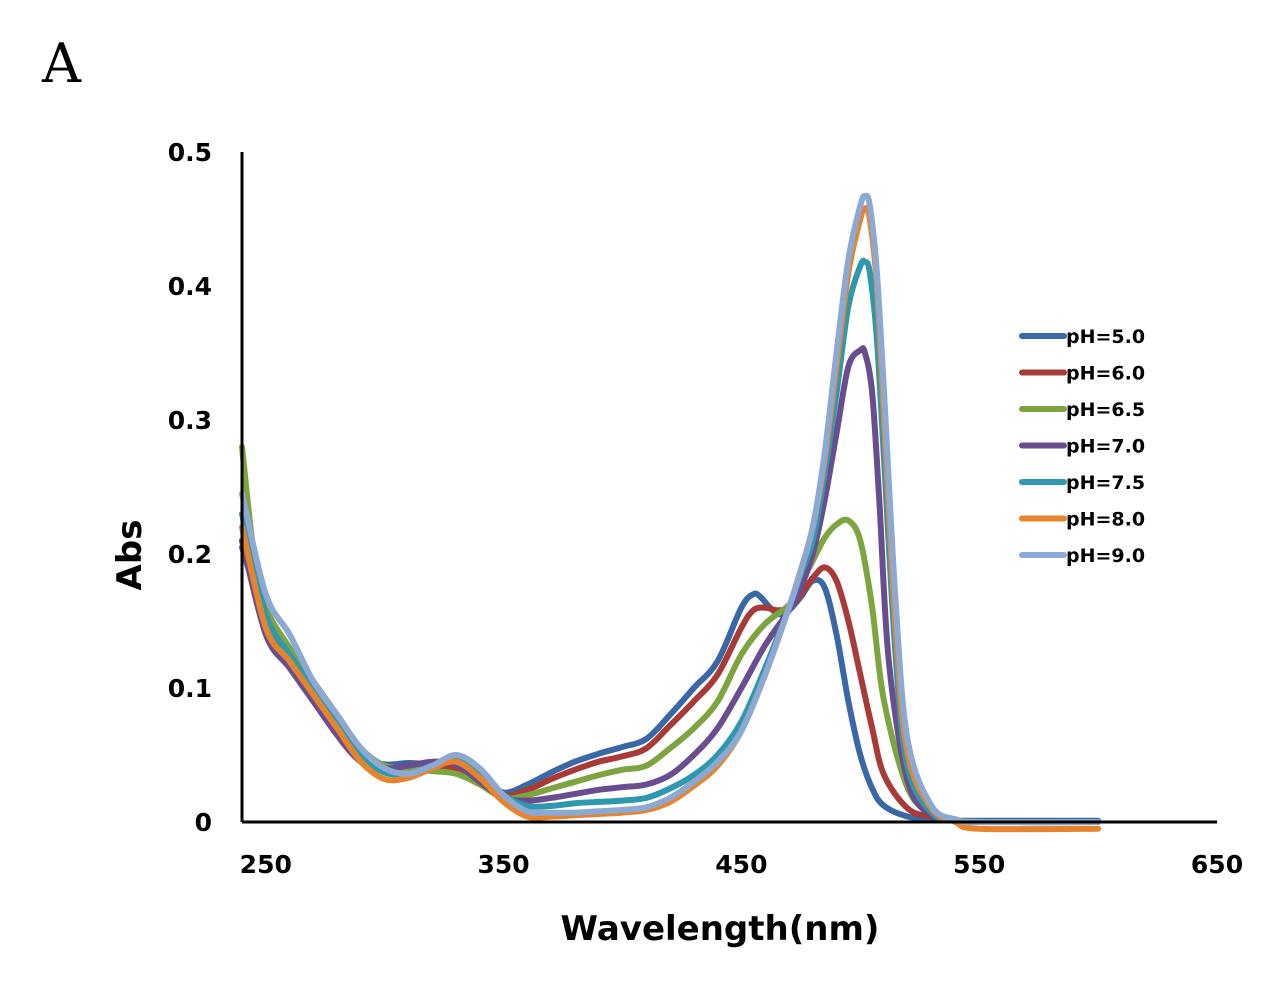  Describe the element at coordinates (1105, 410) in the screenshot. I see `legend-label: pH=6.5` at that location.